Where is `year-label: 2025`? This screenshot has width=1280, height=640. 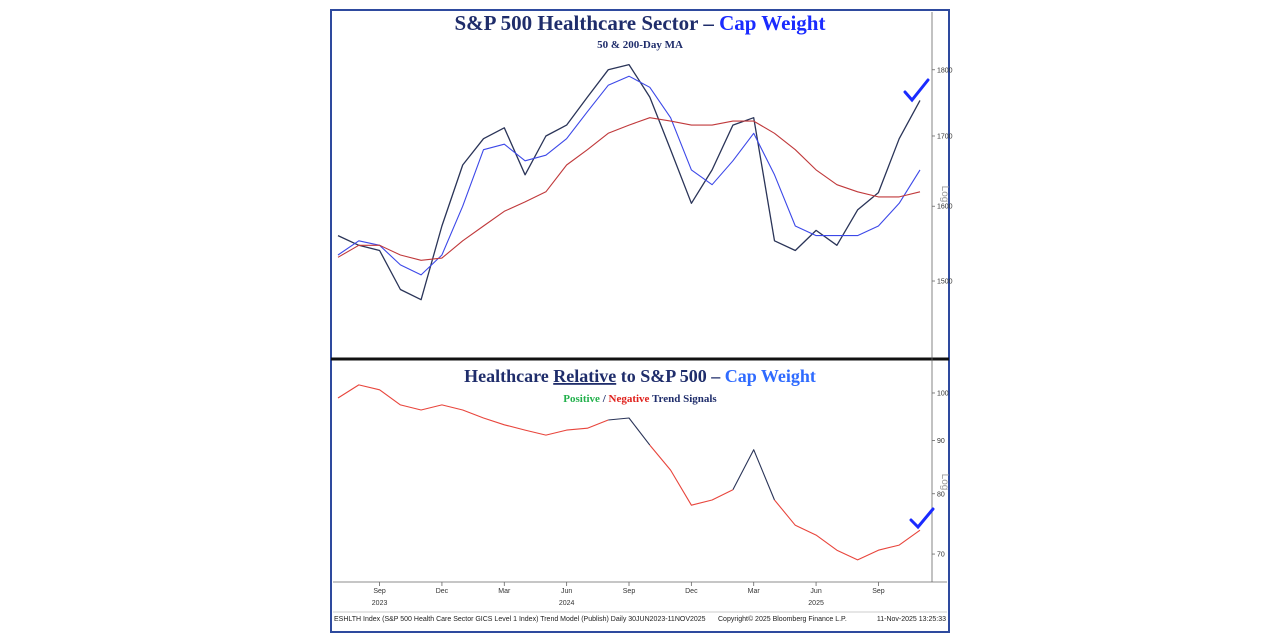
year-label: 2025 is located at coordinates (816, 603).